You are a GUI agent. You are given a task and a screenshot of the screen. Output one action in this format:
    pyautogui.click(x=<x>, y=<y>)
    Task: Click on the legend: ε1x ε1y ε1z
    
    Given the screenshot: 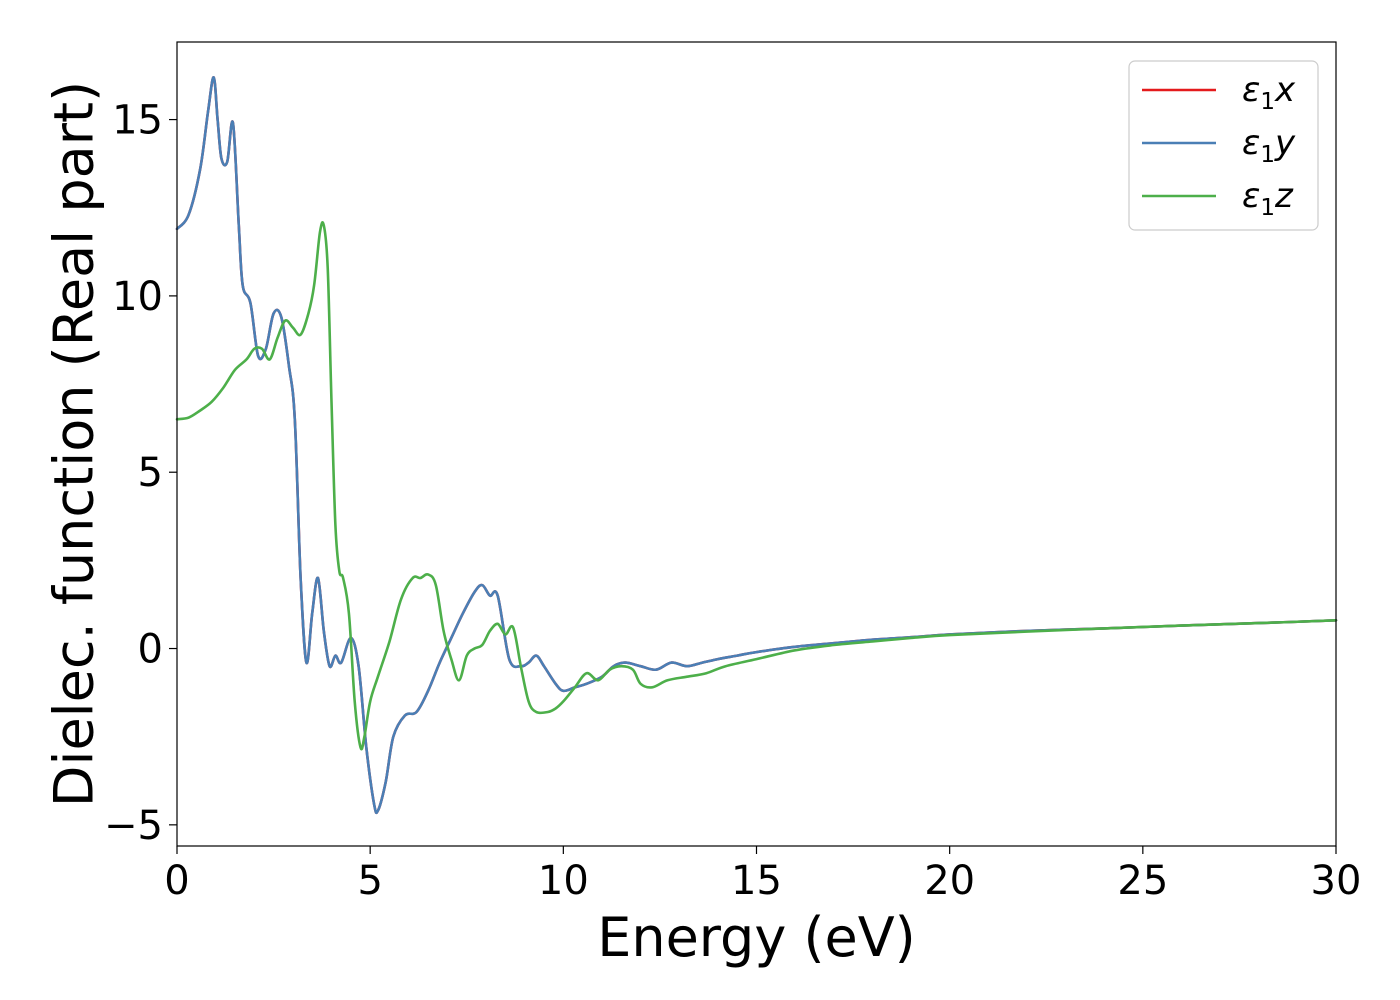 What is the action you would take?
    pyautogui.click(x=1223, y=145)
    